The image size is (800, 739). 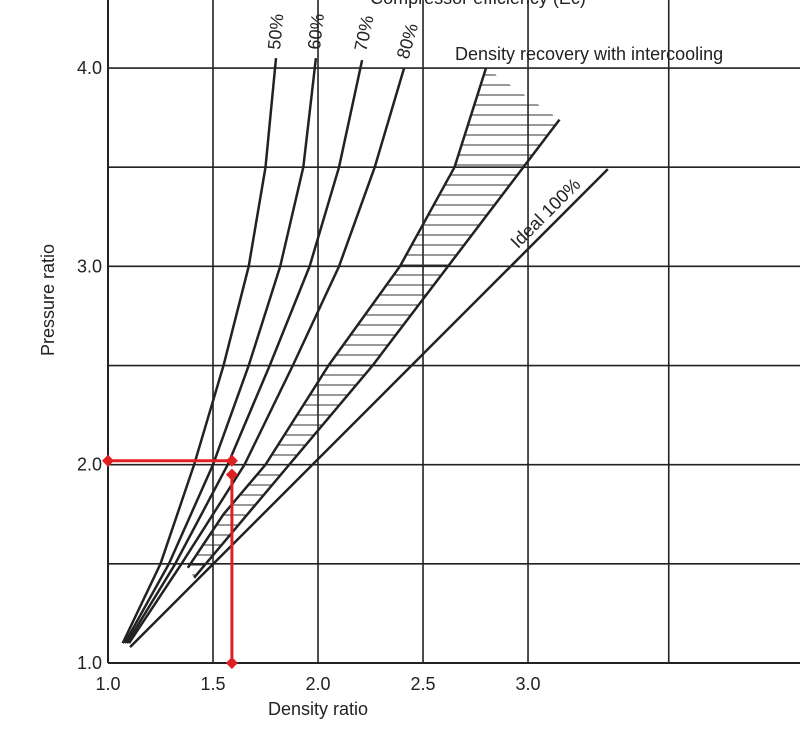 I want to click on band-label: Density recovery with intercooling, so click(x=589, y=54).